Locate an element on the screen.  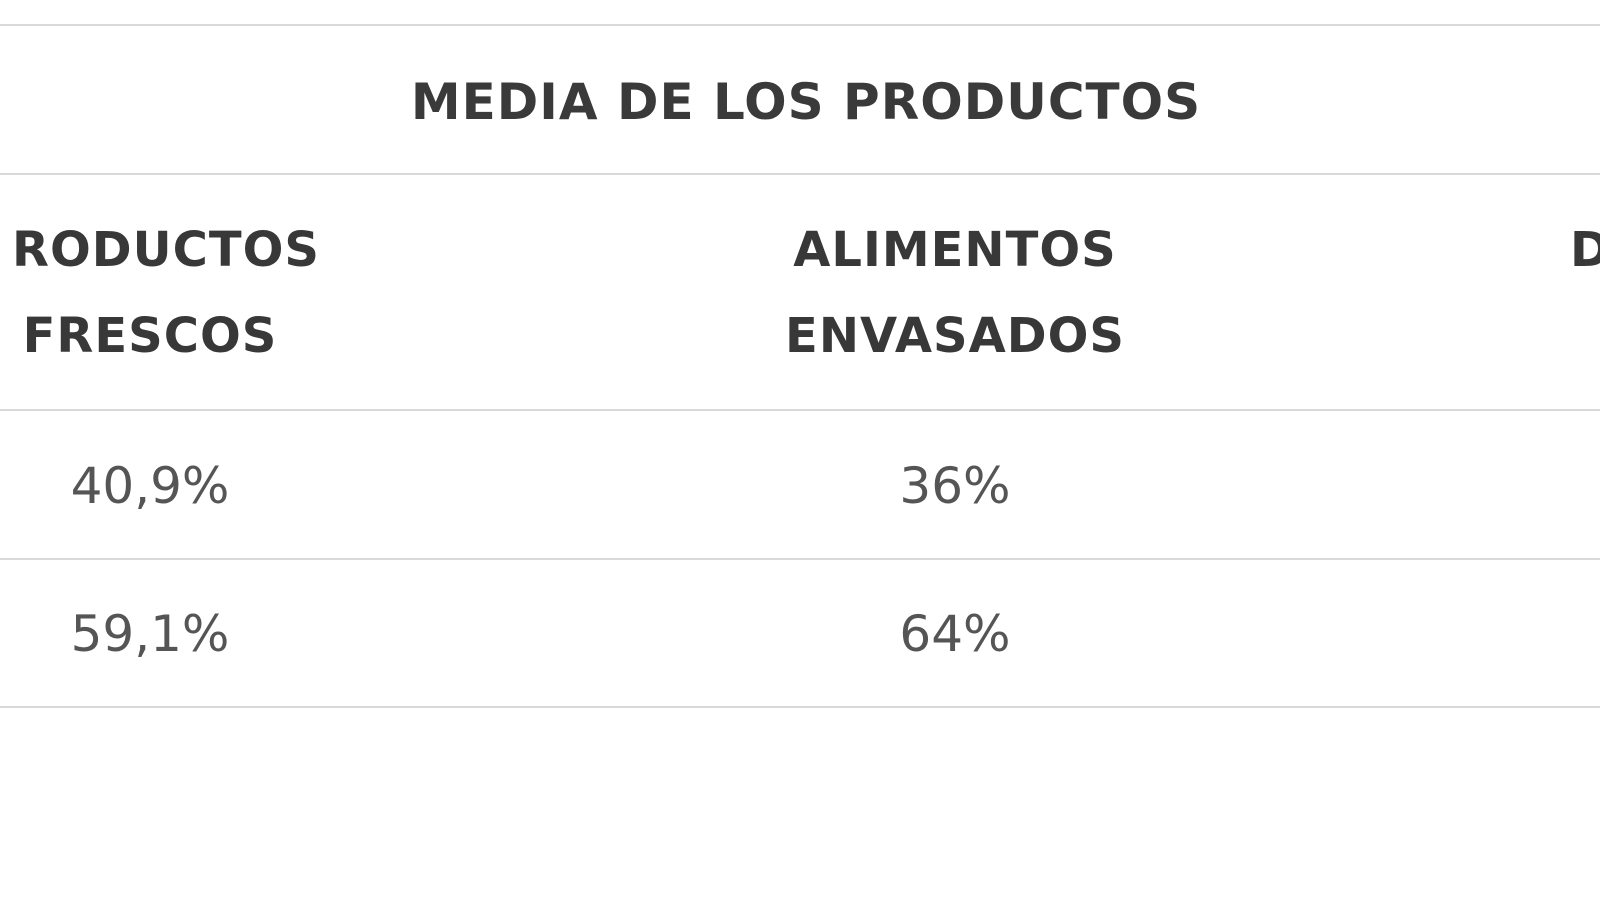
table-cell: 36% is located at coordinates (955, 486).